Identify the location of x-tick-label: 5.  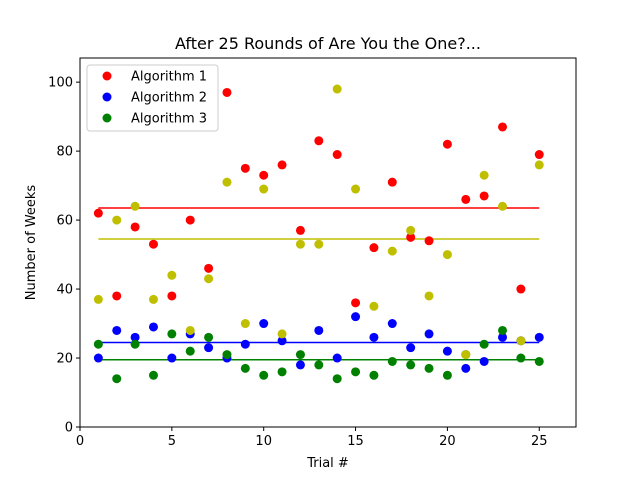
(172, 441).